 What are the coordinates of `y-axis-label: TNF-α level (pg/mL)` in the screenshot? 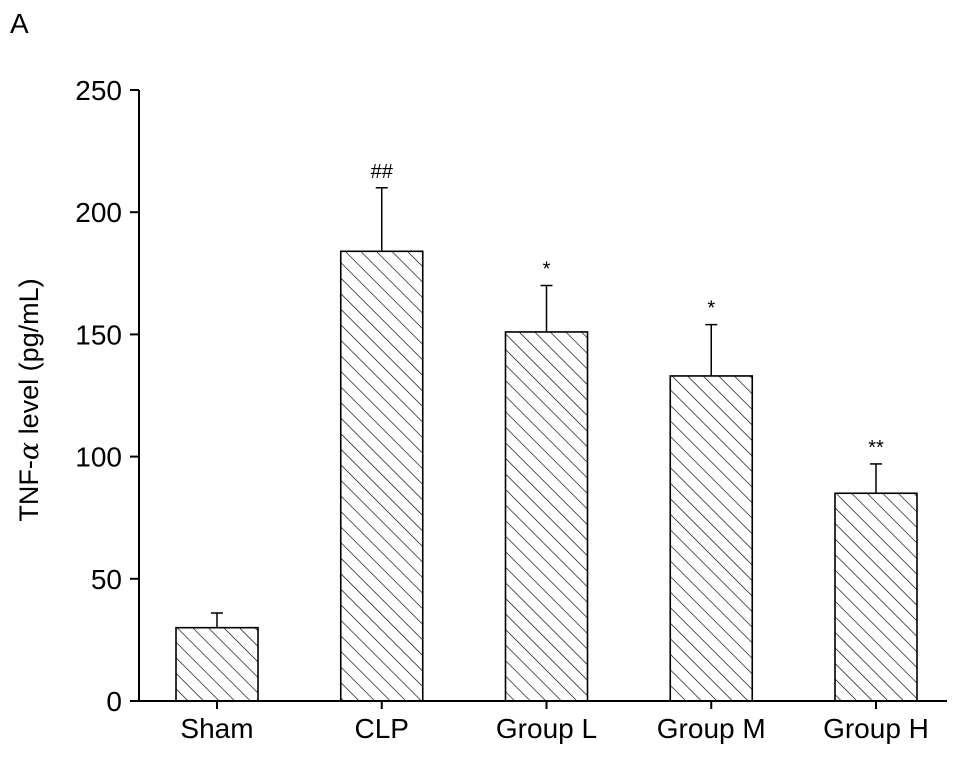 It's located at (29, 399).